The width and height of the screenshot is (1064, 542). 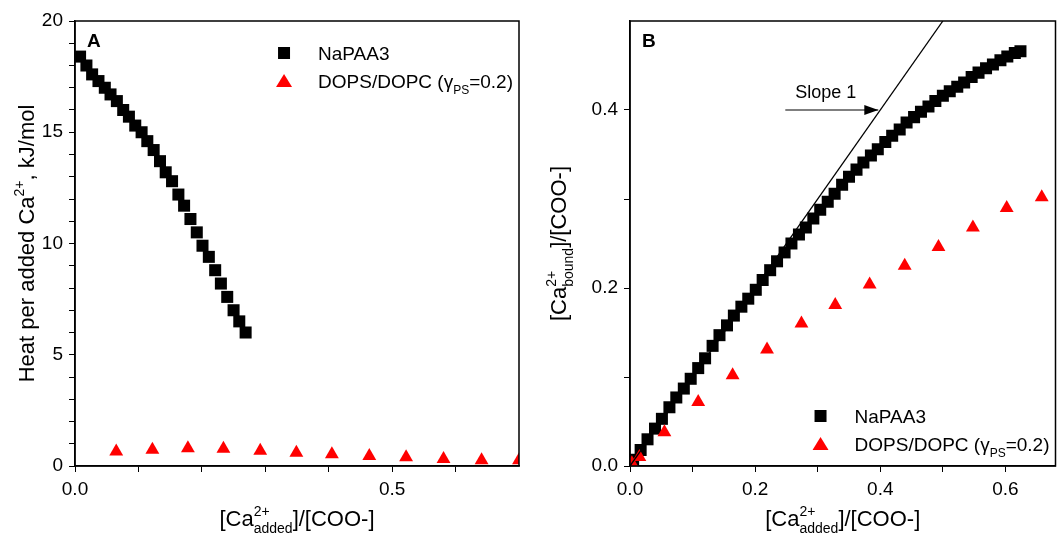 What do you see at coordinates (392, 488) in the screenshot?
I see `x-tick-label: 0.5` at bounding box center [392, 488].